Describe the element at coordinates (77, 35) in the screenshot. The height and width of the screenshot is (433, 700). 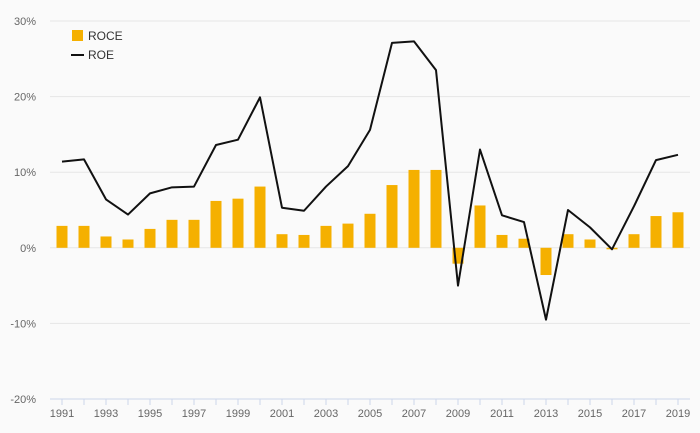
I see `legend-roce-swatch` at that location.